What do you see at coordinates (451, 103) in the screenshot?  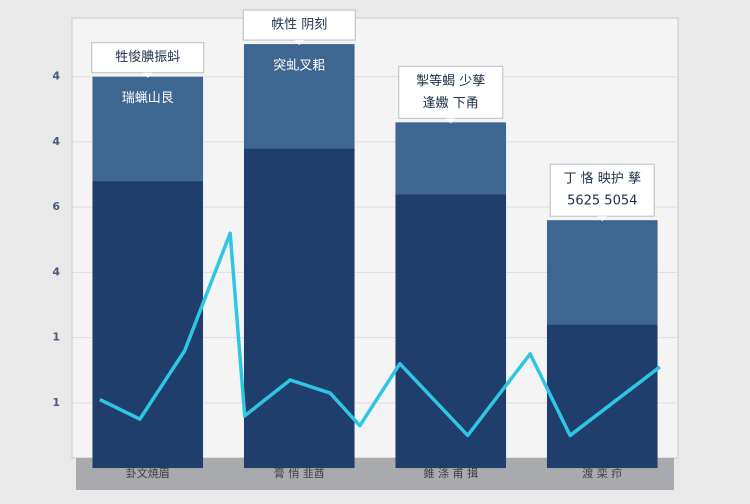 I see `callout-text: 逢嫐 下甬` at bounding box center [451, 103].